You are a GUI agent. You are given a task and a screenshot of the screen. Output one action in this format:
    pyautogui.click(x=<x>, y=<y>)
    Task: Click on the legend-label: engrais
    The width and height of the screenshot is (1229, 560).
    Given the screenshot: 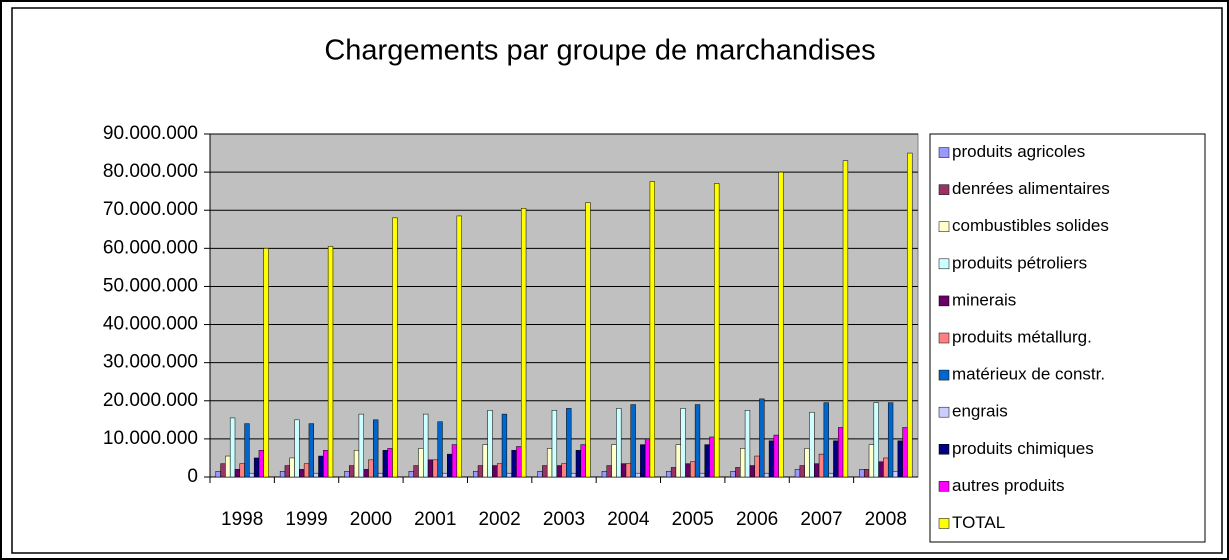 What is the action you would take?
    pyautogui.click(x=980, y=411)
    